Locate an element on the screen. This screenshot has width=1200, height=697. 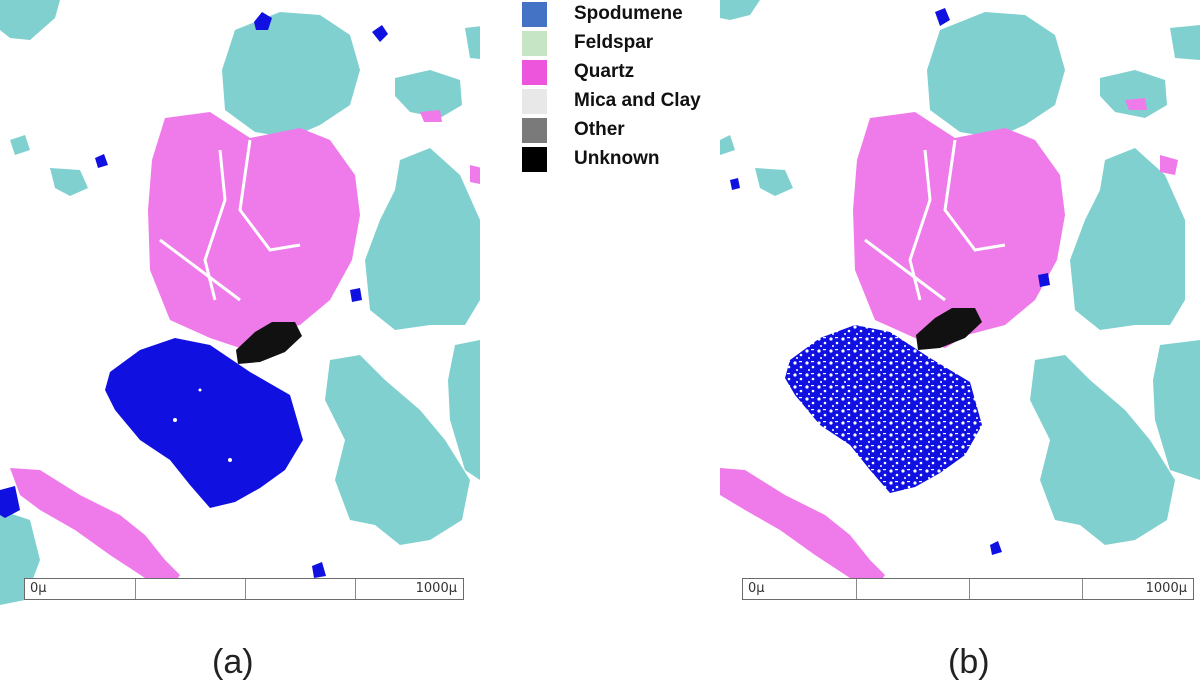
legend-item: Unknown is located at coordinates (617, 159).